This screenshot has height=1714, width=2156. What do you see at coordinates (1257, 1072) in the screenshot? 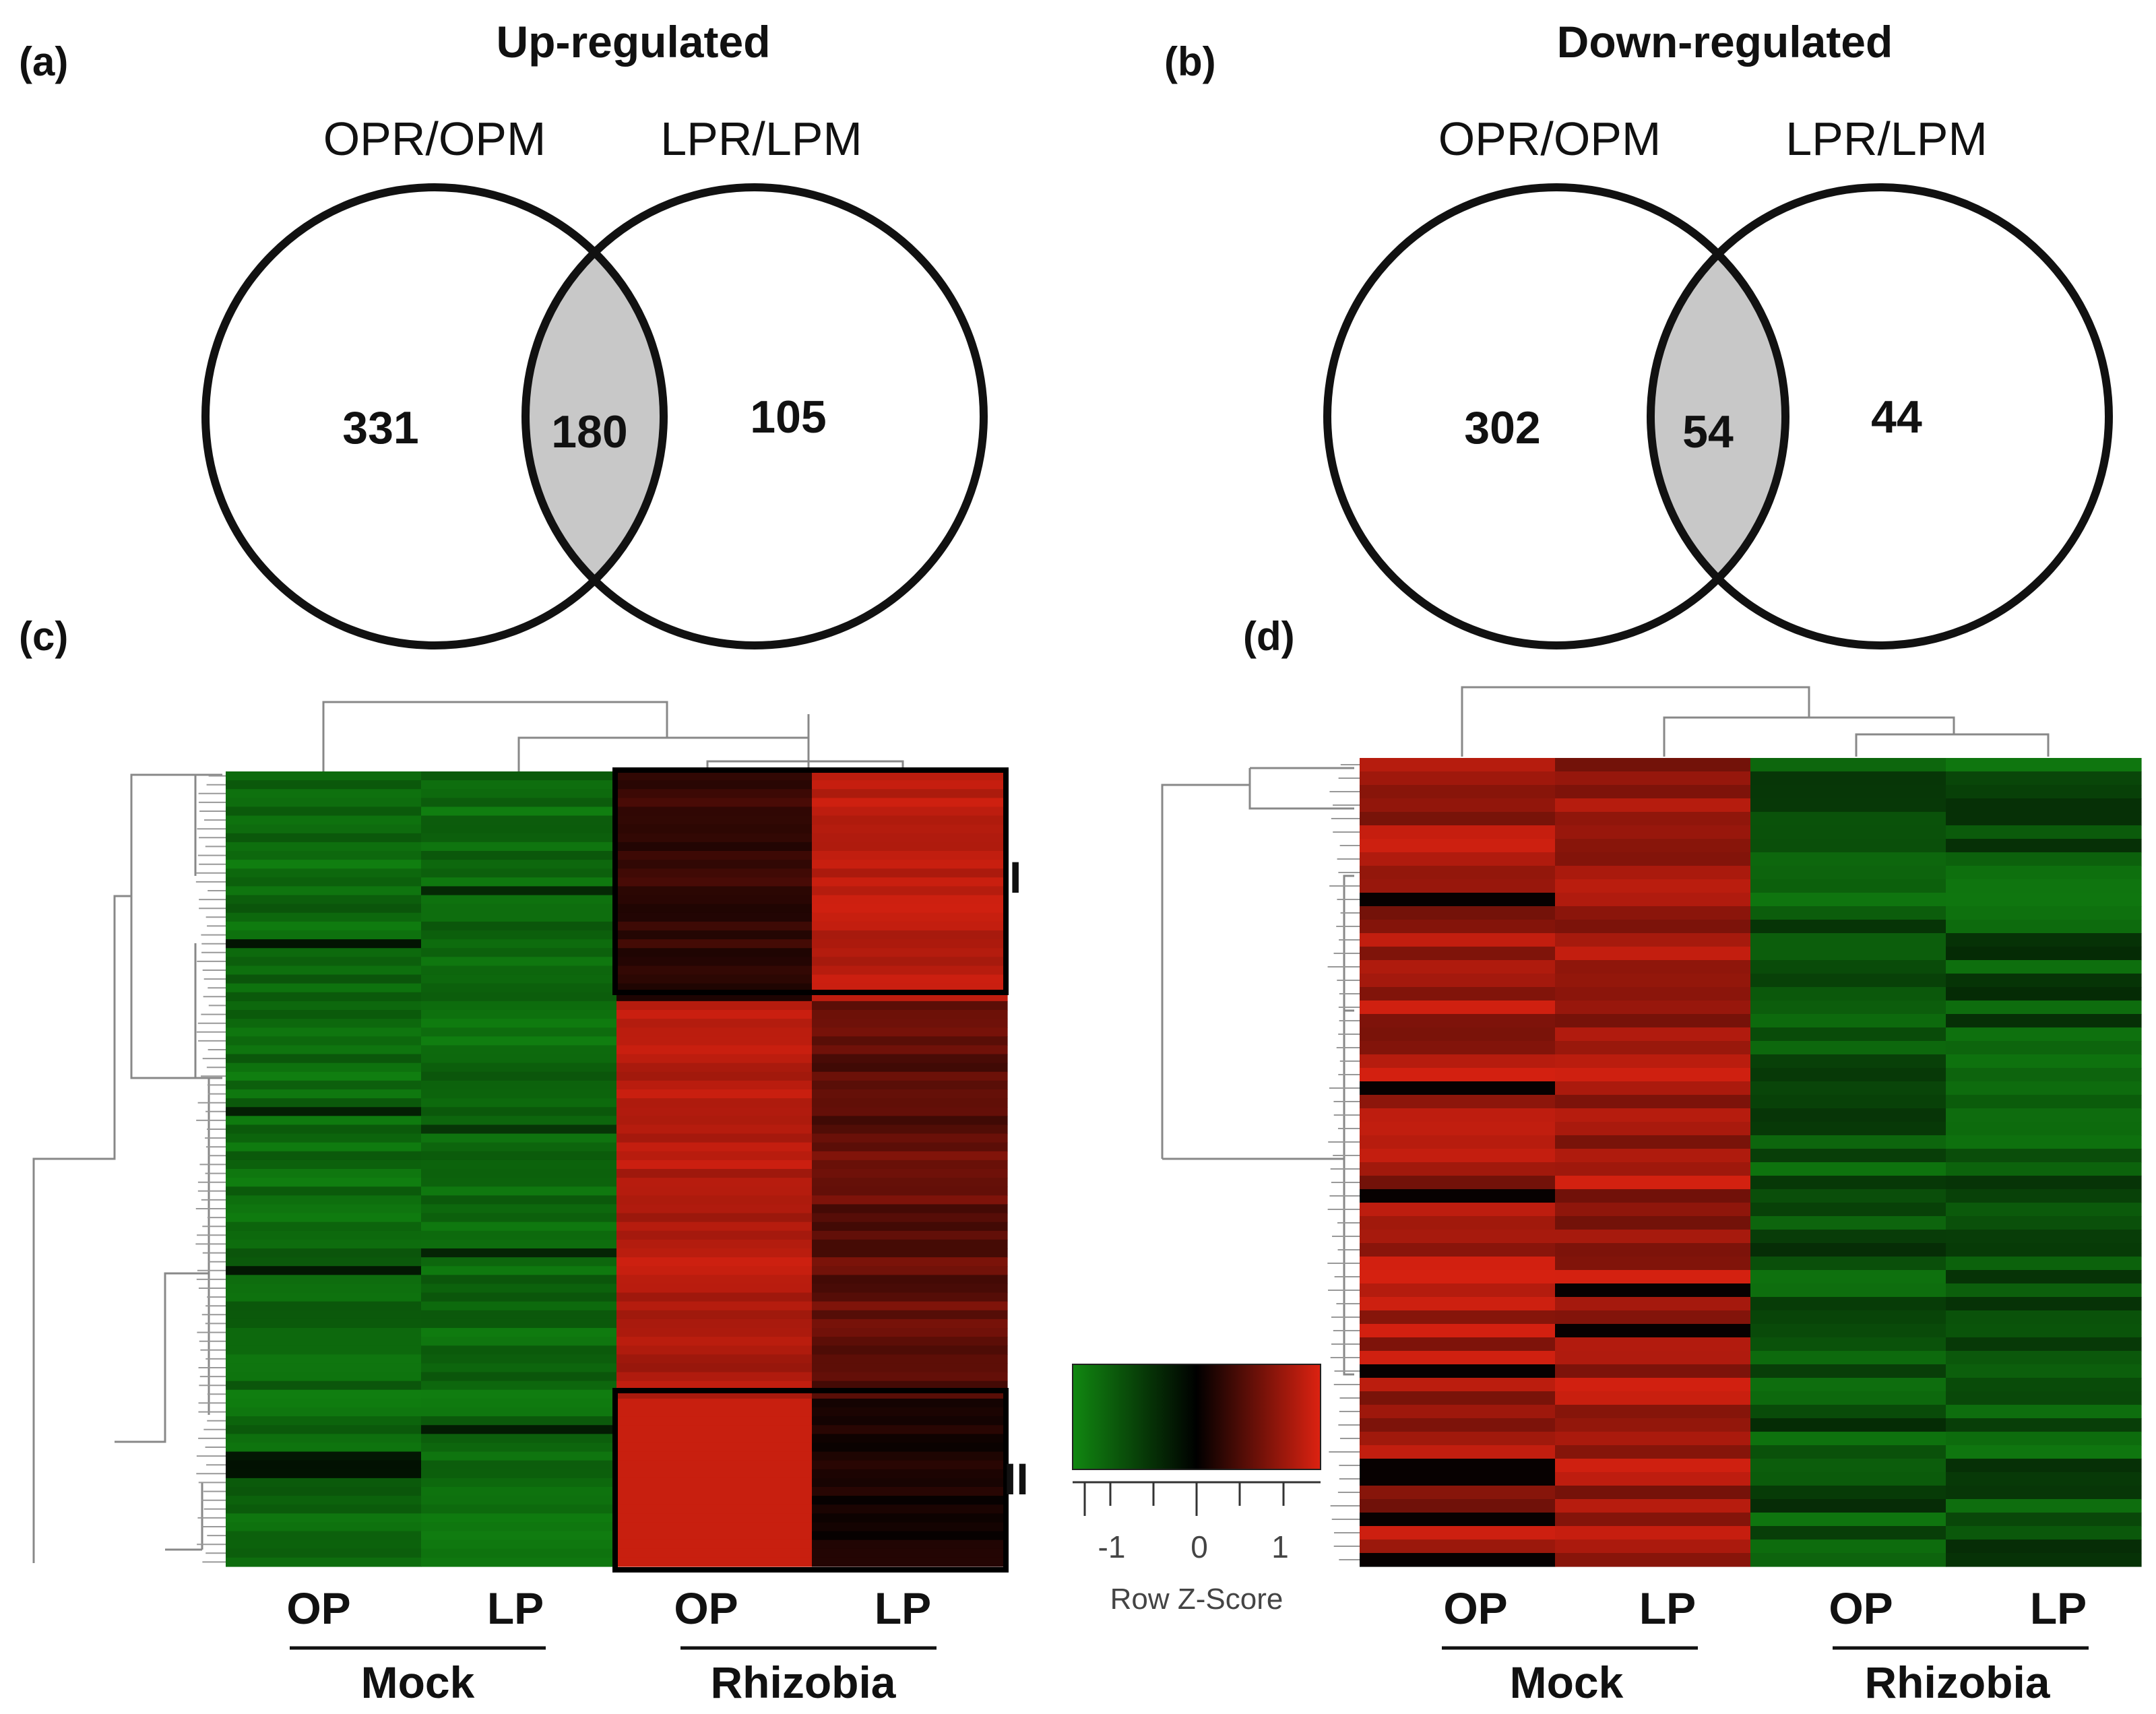
I see `panel-d-row-dendrogram` at bounding box center [1257, 1072].